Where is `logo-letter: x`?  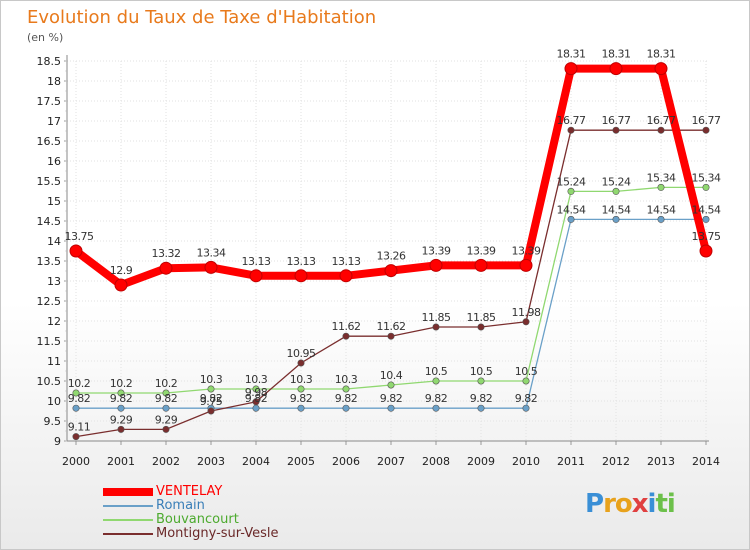
logo-letter: x is located at coordinates (640, 504).